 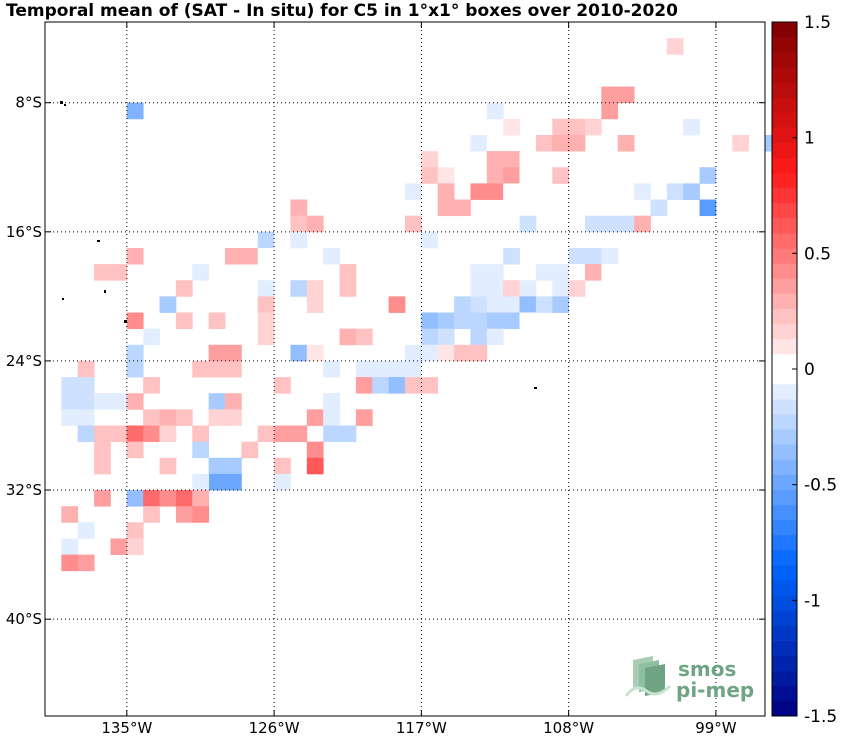 I want to click on colorbar-tick-label: -1, so click(x=812, y=601).